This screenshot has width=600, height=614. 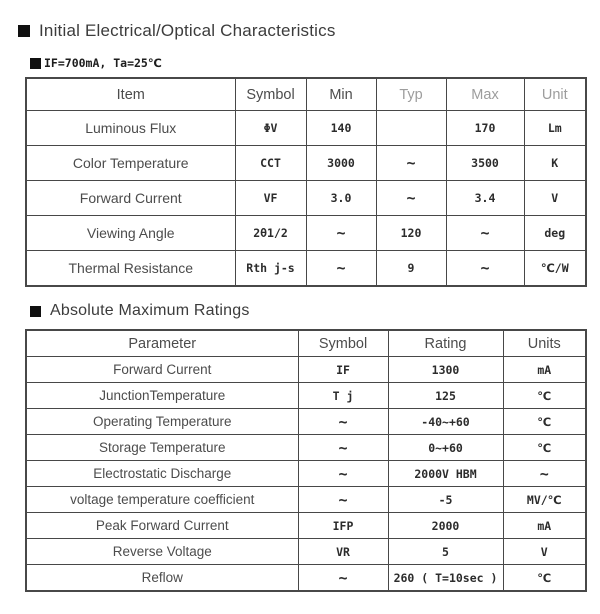 What do you see at coordinates (343, 551) in the screenshot?
I see `cell-symbol: VR` at bounding box center [343, 551].